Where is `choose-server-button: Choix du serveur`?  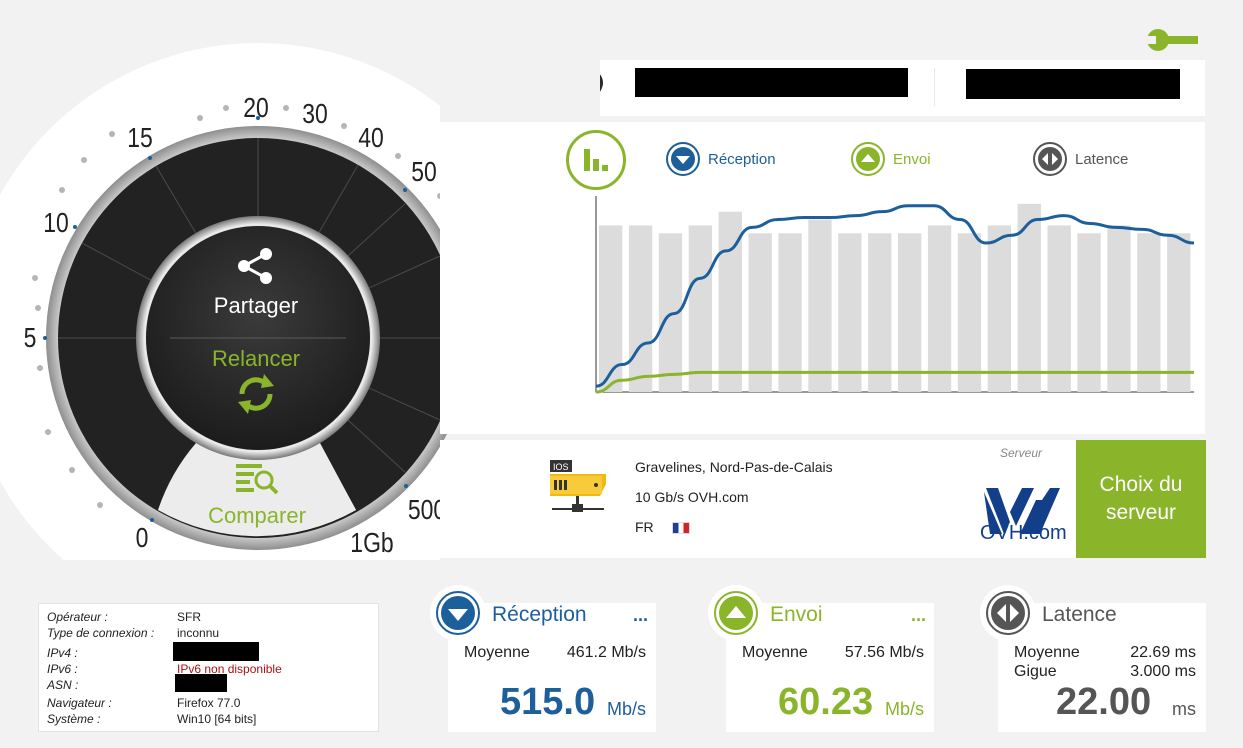
choose-server-button: Choix du serveur is located at coordinates (1141, 499).